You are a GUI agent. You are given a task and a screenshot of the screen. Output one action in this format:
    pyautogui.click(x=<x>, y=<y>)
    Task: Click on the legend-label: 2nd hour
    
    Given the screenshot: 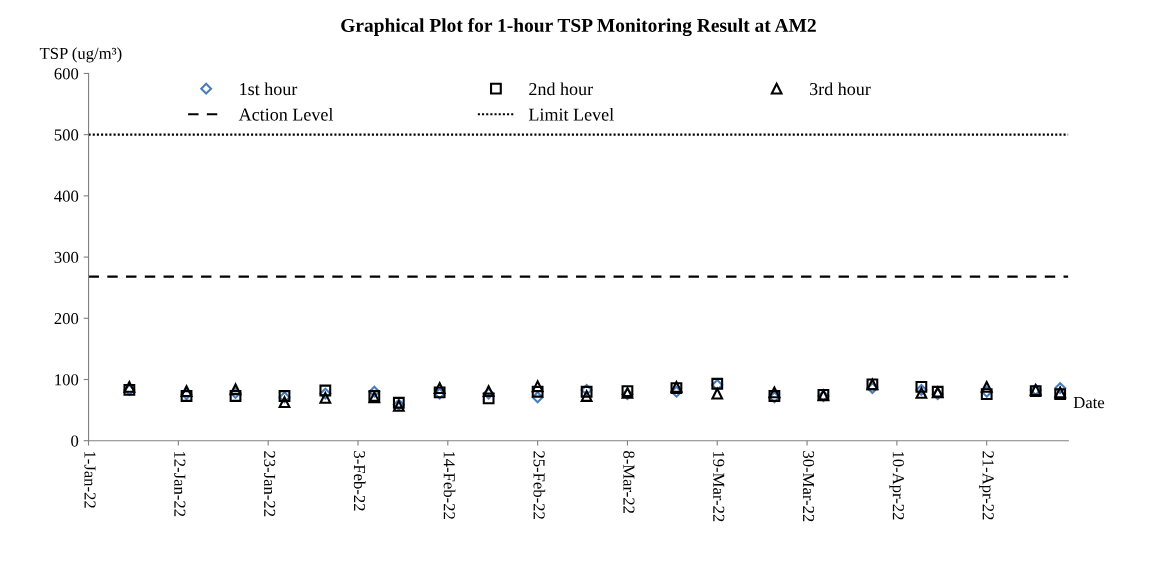 What is the action you would take?
    pyautogui.click(x=561, y=89)
    